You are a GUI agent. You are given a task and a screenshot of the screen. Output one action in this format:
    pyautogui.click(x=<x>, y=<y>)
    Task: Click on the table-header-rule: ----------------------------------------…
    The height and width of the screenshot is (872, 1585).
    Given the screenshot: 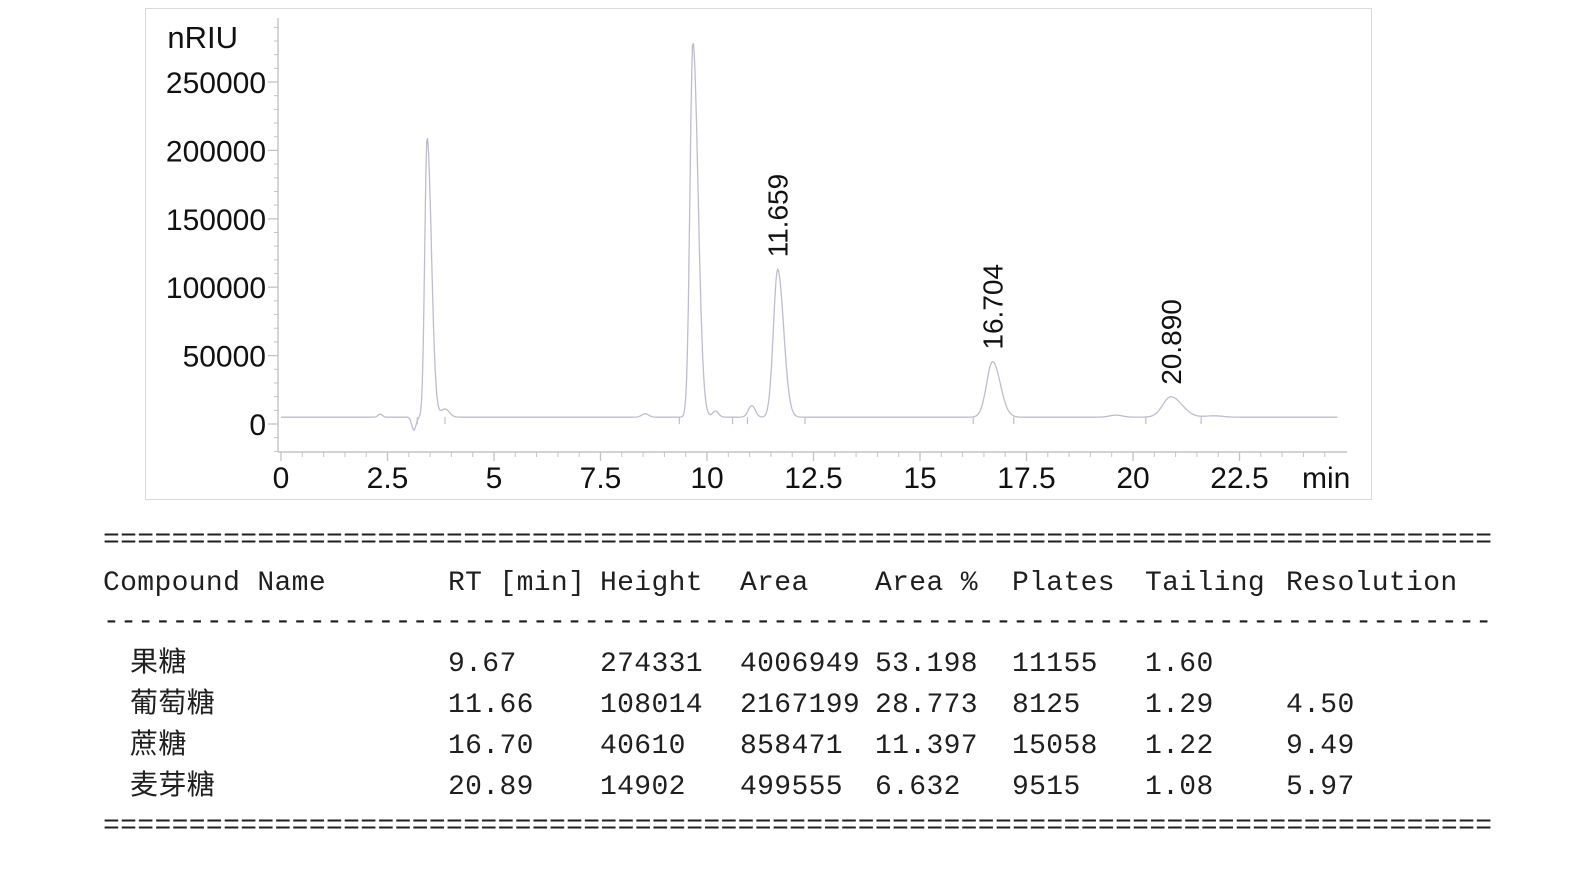 What is the action you would take?
    pyautogui.click(x=798, y=623)
    